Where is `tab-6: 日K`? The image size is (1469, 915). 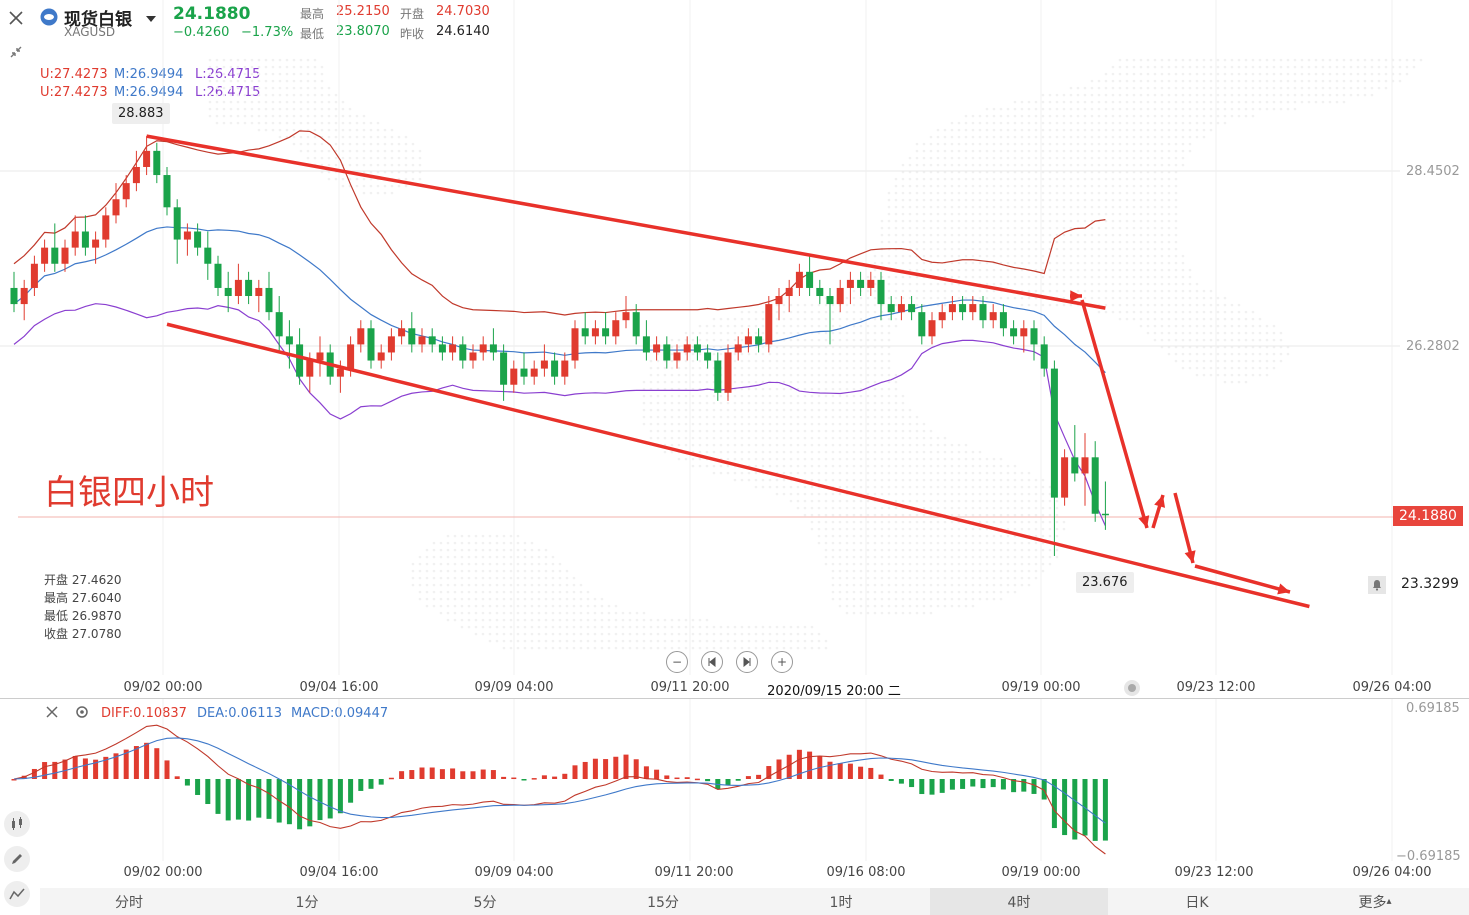 tab-6: 日K is located at coordinates (1197, 901).